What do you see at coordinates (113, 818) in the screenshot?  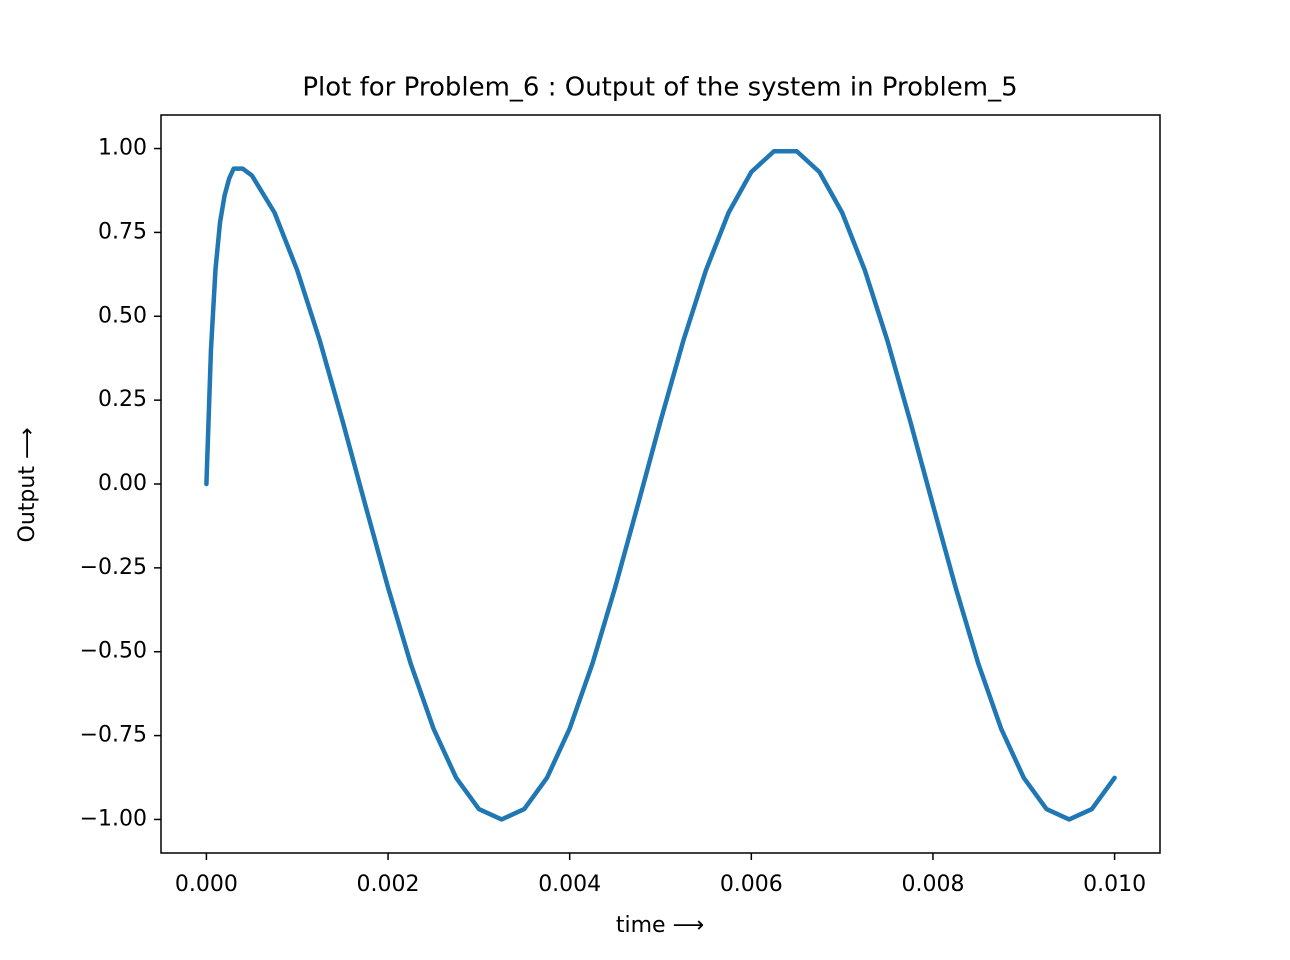 I see `y-tick-label: −1.00` at bounding box center [113, 818].